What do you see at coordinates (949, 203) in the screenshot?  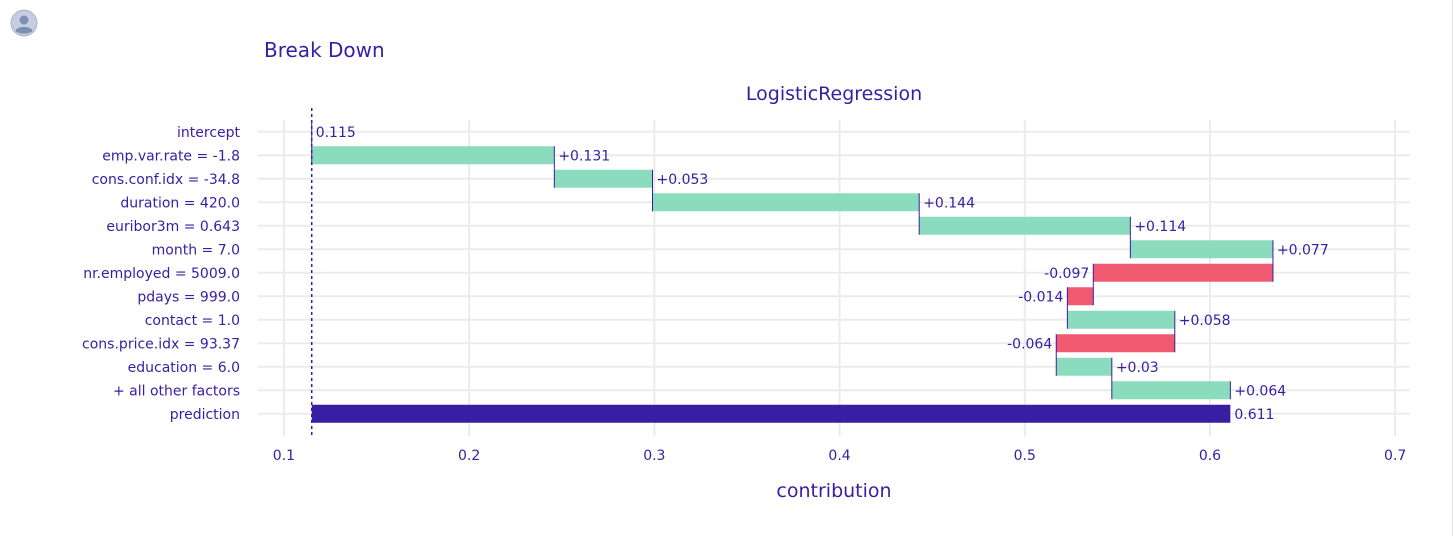 I see `value-label: +0.144` at bounding box center [949, 203].